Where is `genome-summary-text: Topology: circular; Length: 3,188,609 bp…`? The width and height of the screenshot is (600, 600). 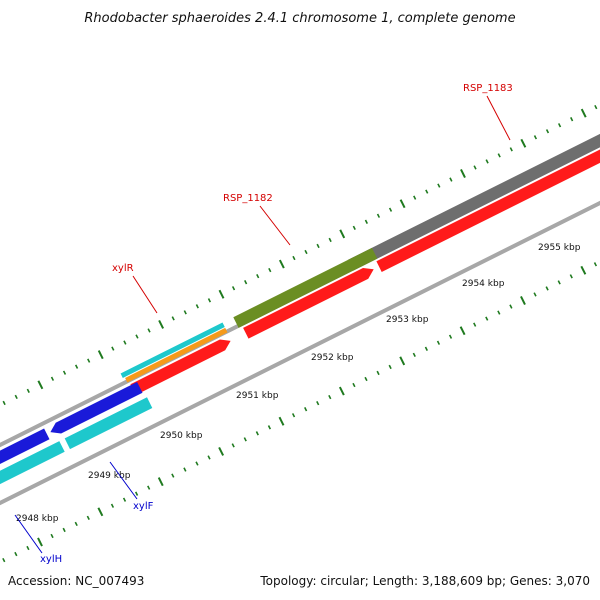 genome-summary-text: Topology: circular; Length: 3,188,609 bp… is located at coordinates (425, 581).